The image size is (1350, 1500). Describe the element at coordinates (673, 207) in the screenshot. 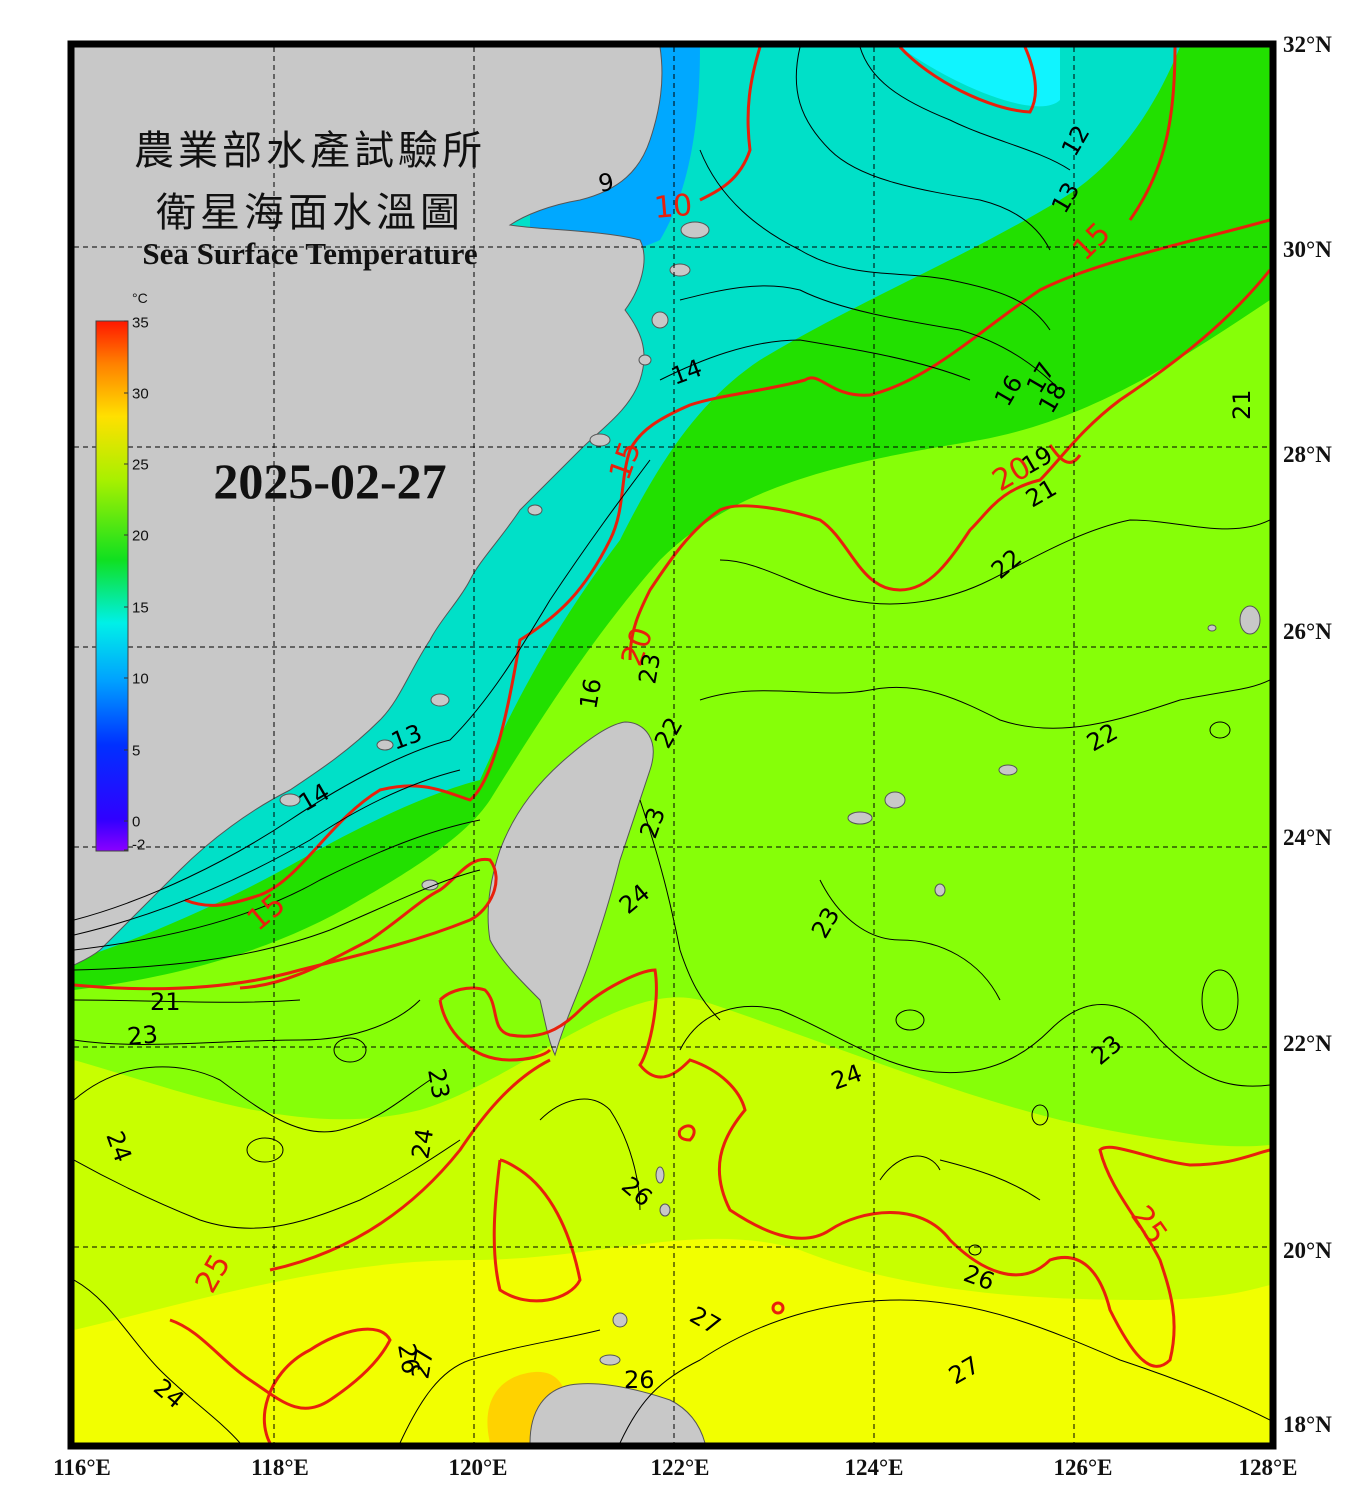

I see `contour-label: 10` at that location.